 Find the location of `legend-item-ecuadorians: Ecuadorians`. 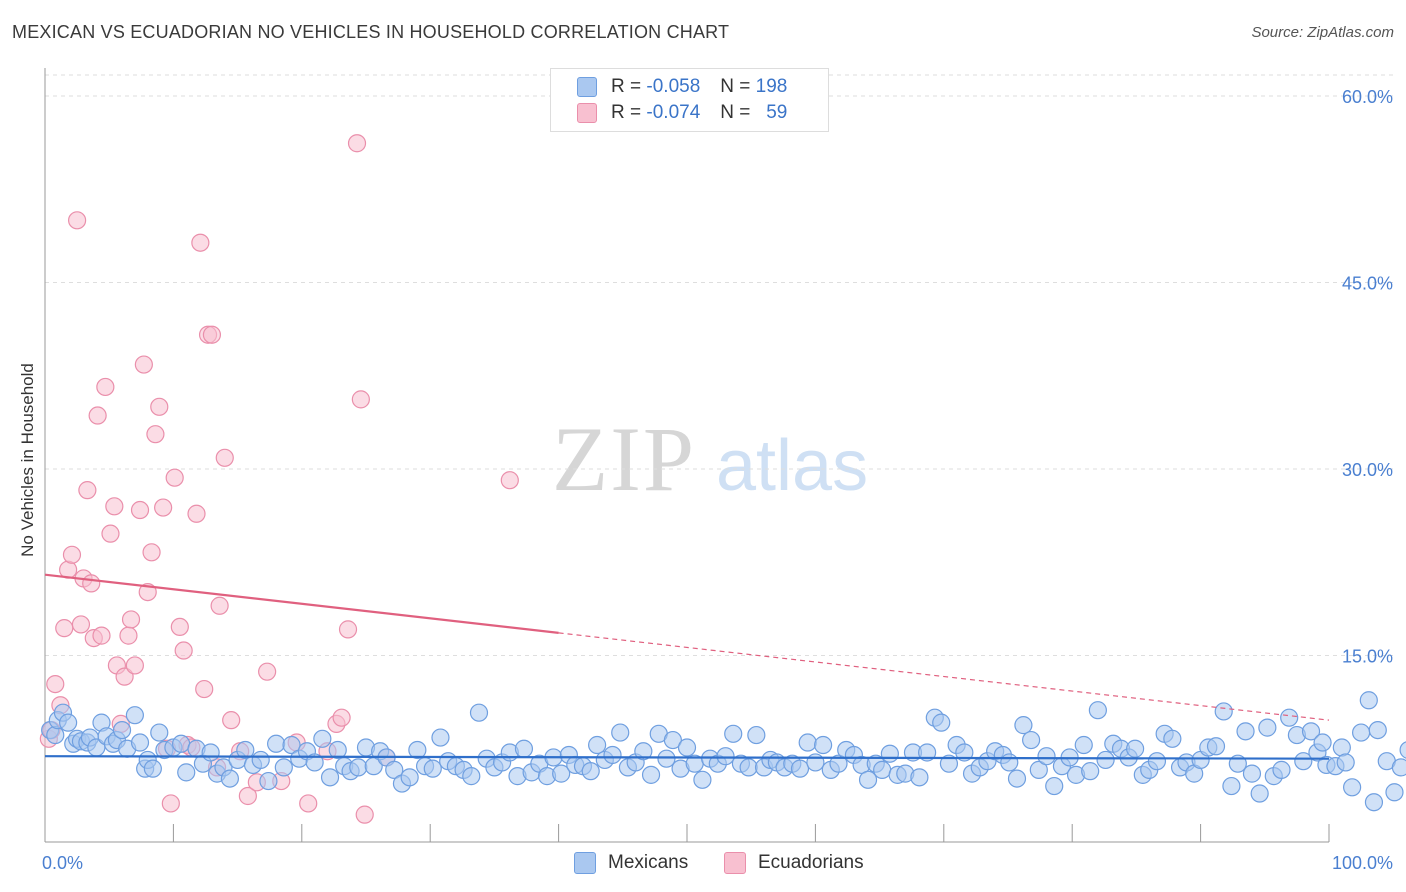

legend-item-ecuadorians: Ecuadorians is located at coordinates (794, 863).